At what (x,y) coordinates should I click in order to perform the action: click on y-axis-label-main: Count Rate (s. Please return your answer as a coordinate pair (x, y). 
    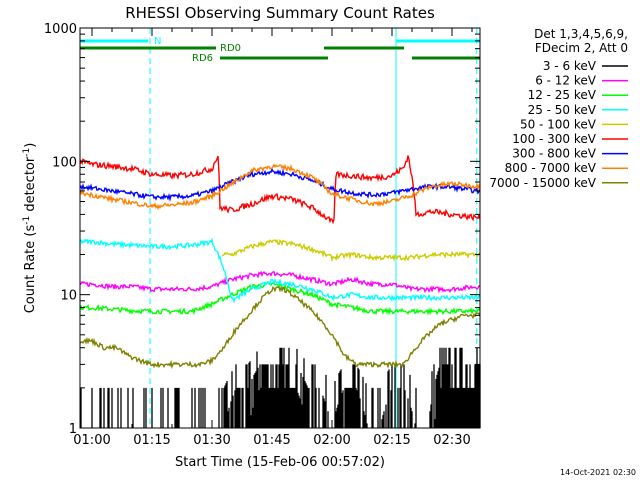
    Looking at the image, I should click on (30, 269).